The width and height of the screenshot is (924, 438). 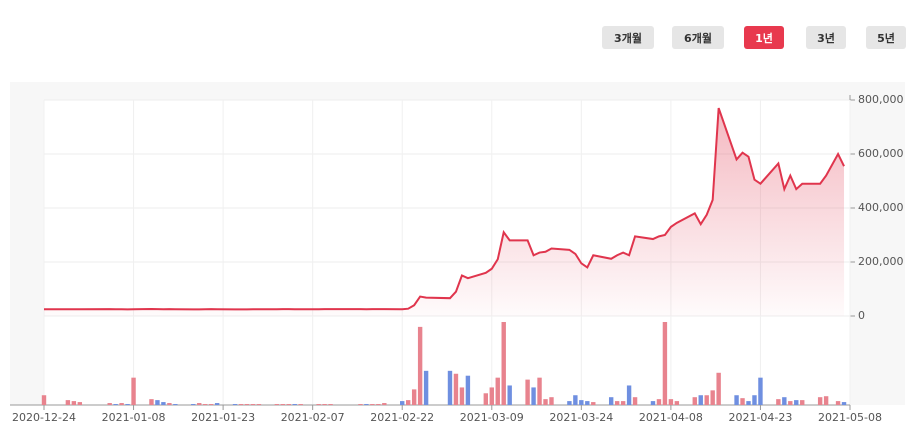 I want to click on period-button: 3개월, so click(x=628, y=37).